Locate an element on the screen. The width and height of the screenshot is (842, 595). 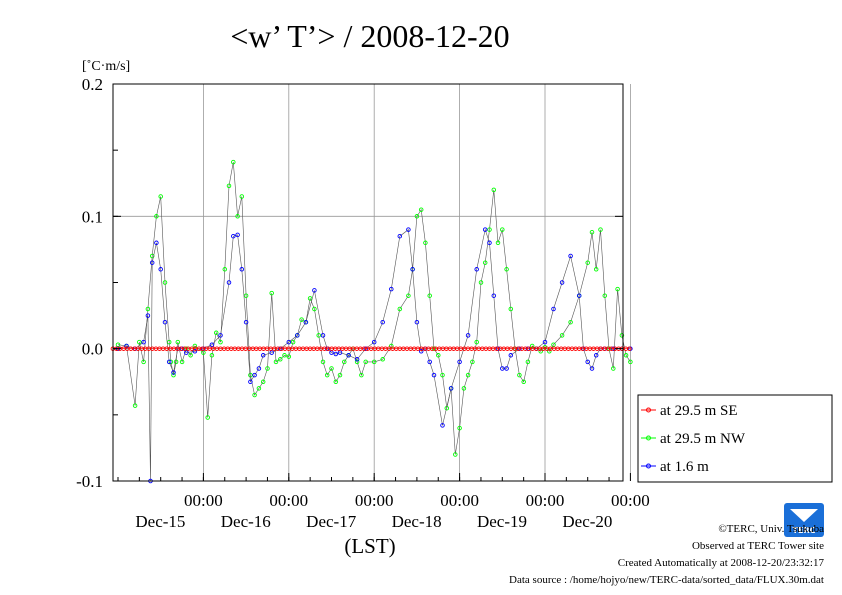
logo-text: TERC is located at coordinates (804, 530).